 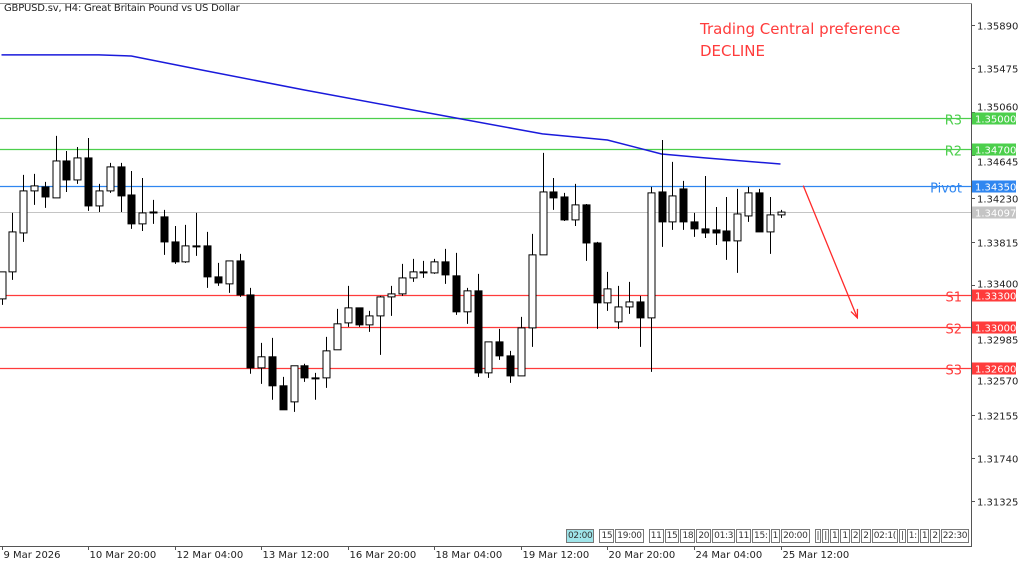 I want to click on event-marker: 15:, so click(x=761, y=536).